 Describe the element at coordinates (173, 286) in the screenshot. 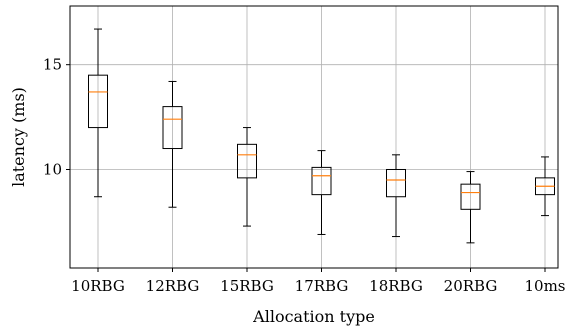

I see `x-tick-label: 12RBG` at that location.